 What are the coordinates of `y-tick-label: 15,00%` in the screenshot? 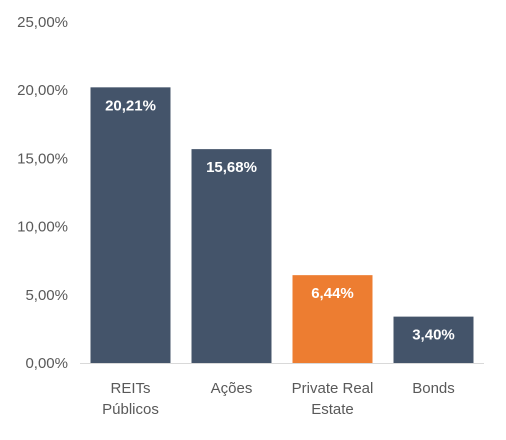 It's located at (42, 158).